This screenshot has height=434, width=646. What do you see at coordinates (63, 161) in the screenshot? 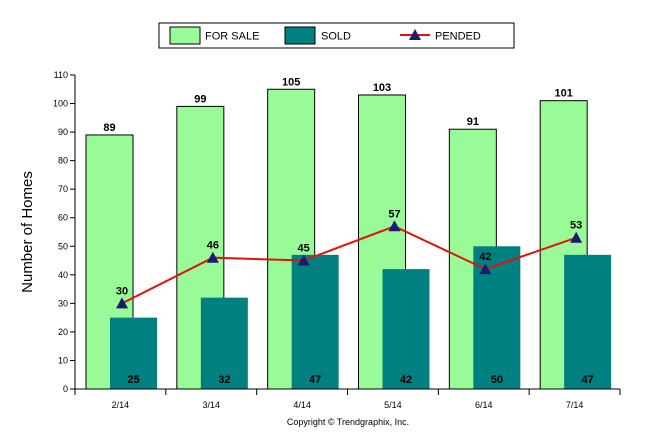
I see `y-tick-label: 80` at bounding box center [63, 161].